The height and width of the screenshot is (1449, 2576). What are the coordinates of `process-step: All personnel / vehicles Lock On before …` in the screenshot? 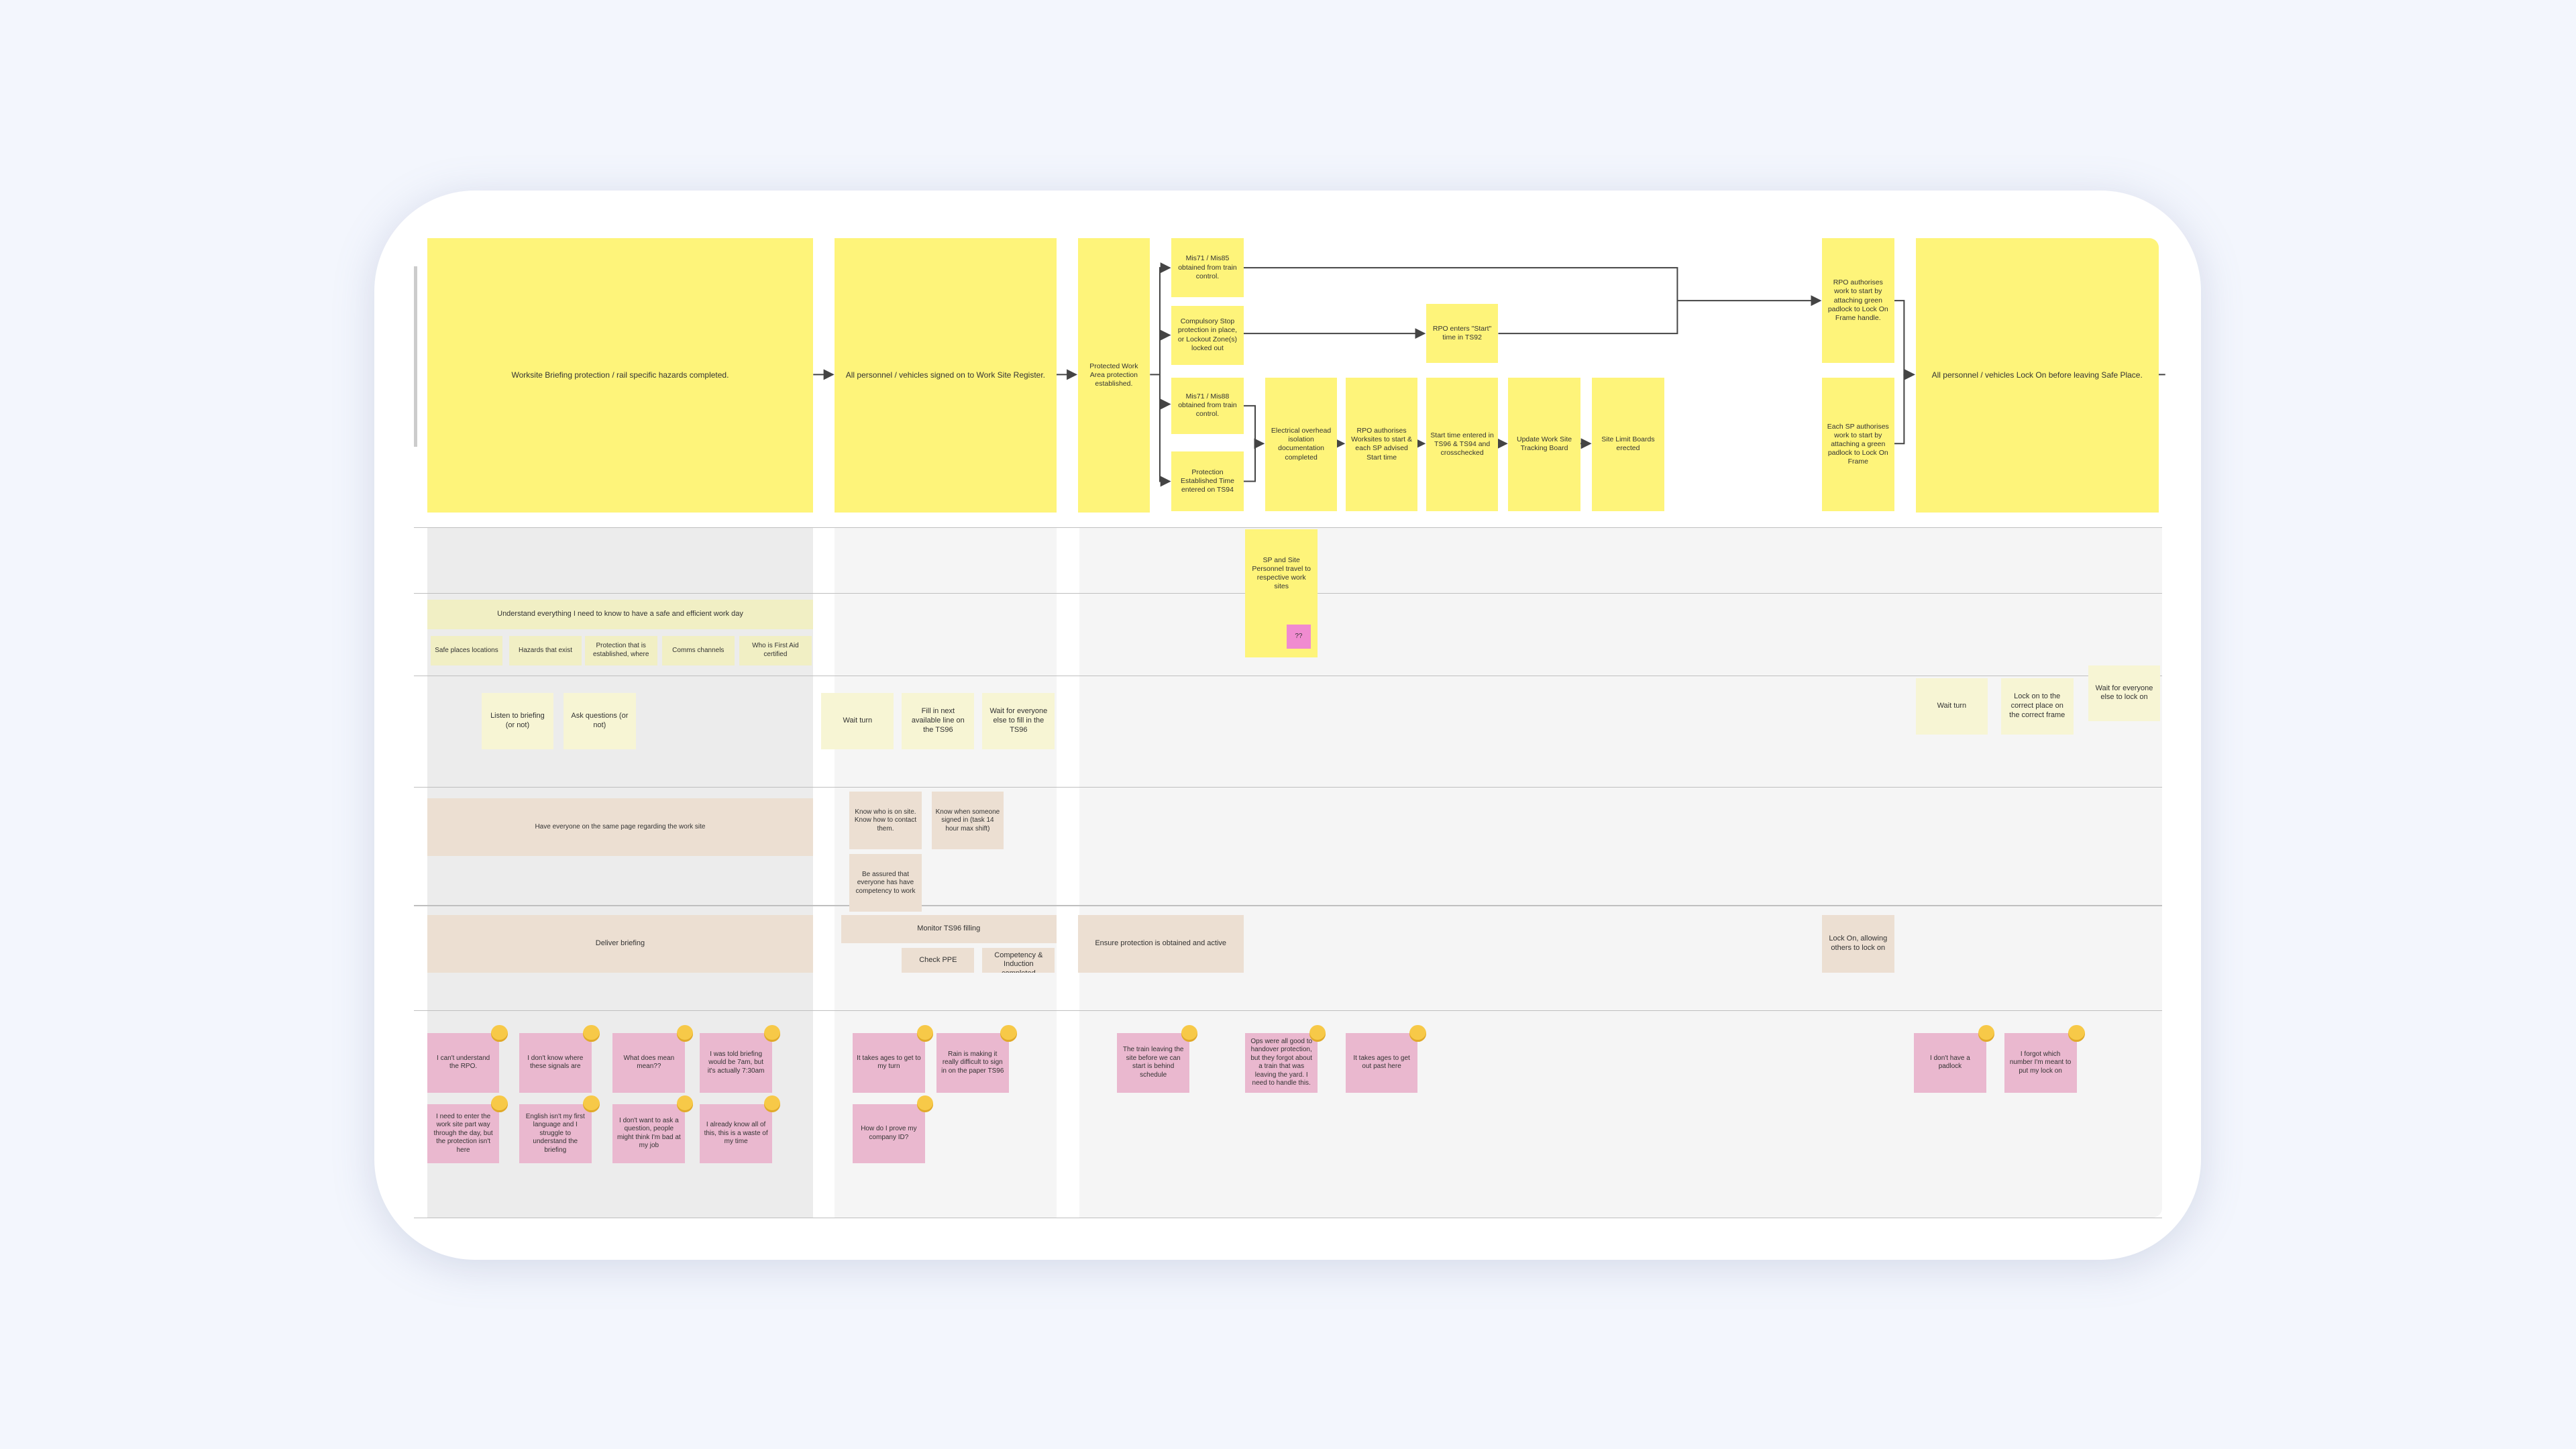 It's located at (2037, 375).